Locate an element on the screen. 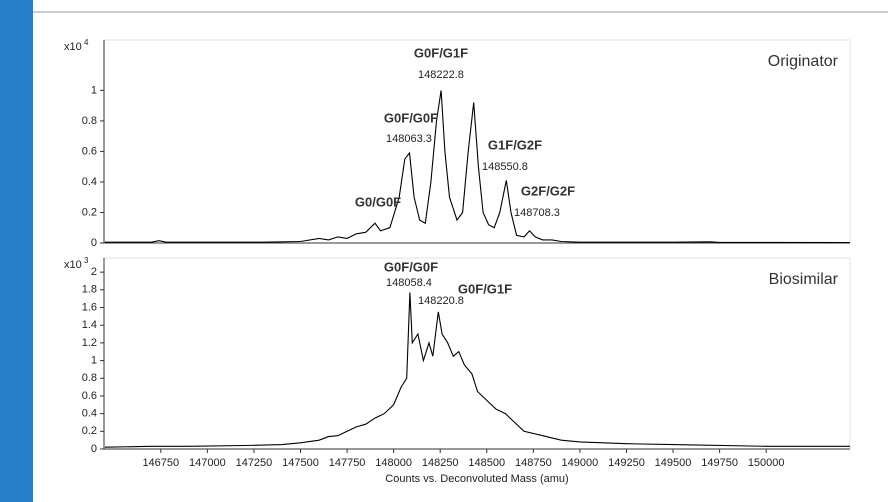 This screenshot has width=888, height=502. x-tick-label: 149750 is located at coordinates (719, 463).